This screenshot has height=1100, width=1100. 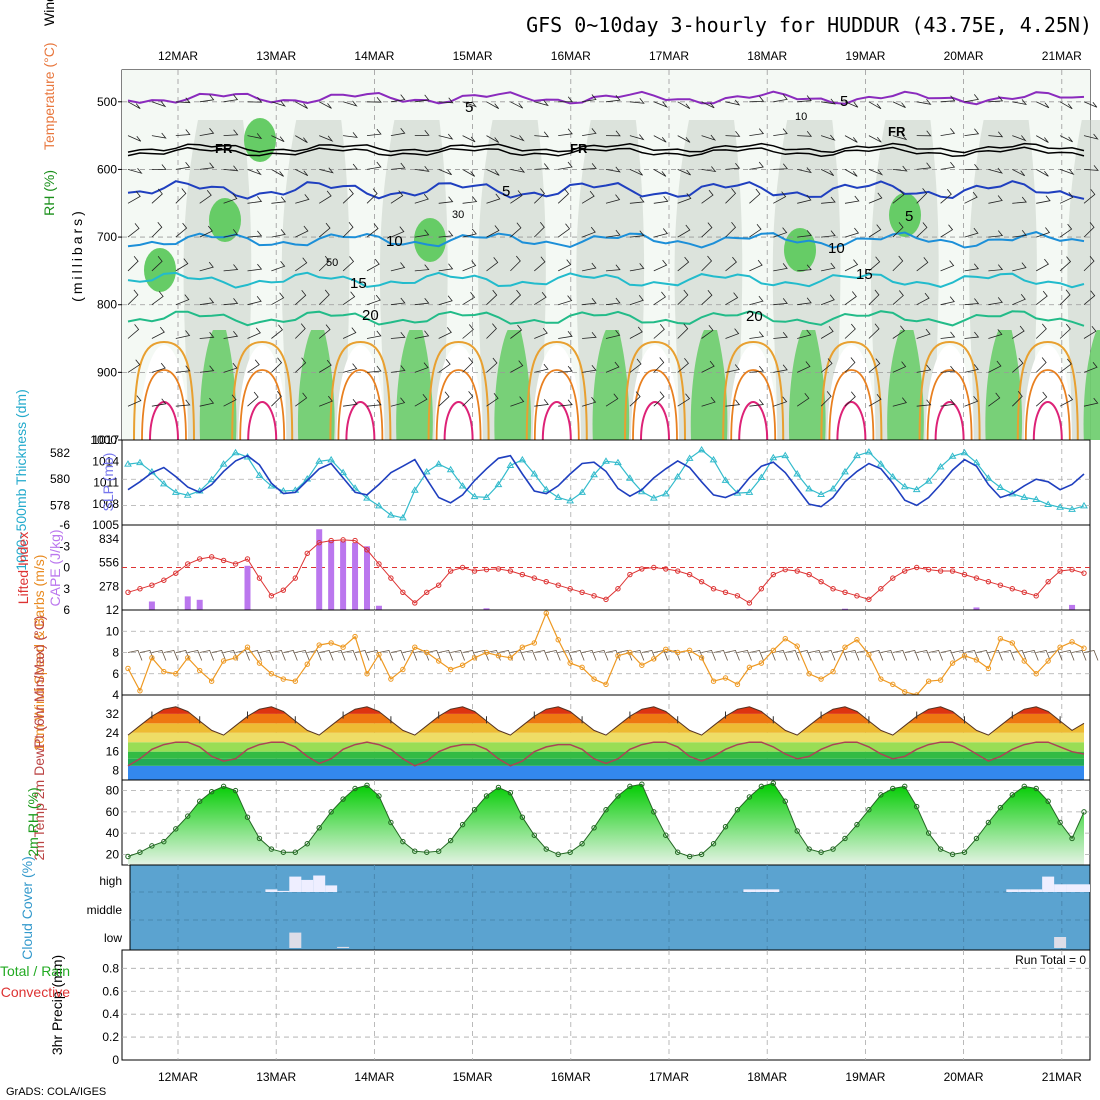 What do you see at coordinates (39, 738) in the screenshot?
I see `temperature-2m-axis-label: 2m Temp 2m DewPt (6hr Min/Max) (°C)` at bounding box center [39, 738].